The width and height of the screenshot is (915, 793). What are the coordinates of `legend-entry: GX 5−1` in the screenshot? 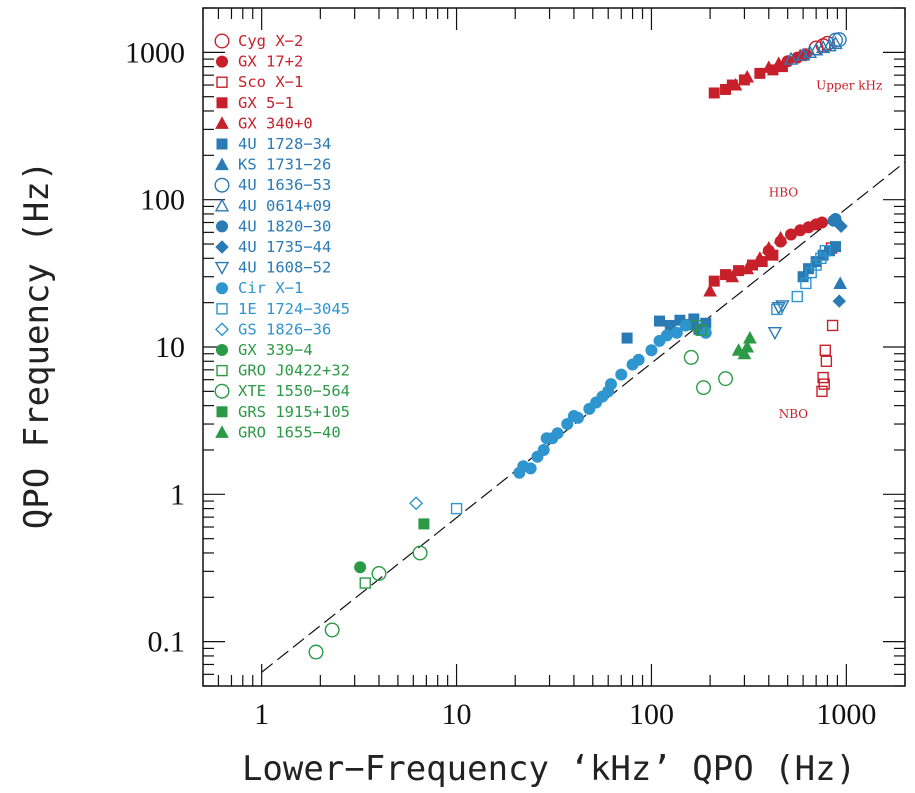 It's located at (255, 103).